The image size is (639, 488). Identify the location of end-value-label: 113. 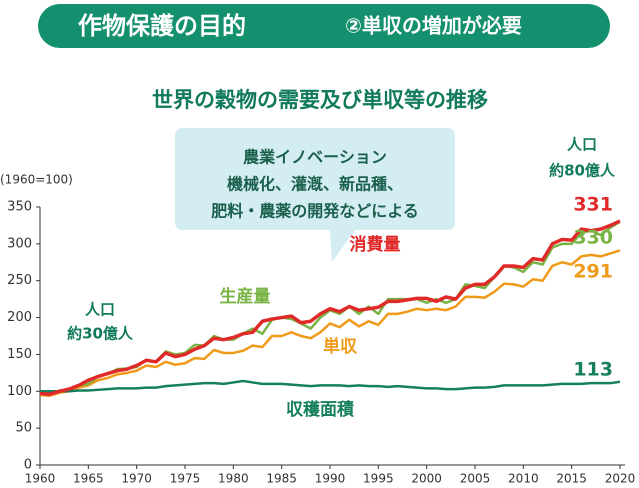
(593, 370).